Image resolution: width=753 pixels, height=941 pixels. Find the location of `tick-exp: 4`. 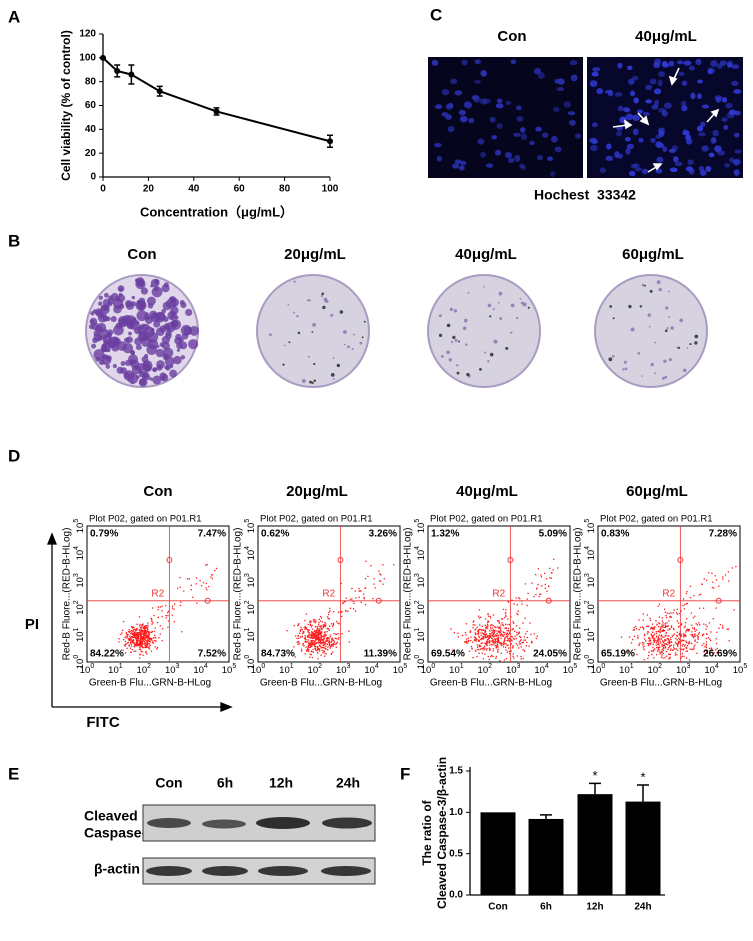

tick-exp: 4 is located at coordinates (587, 548).